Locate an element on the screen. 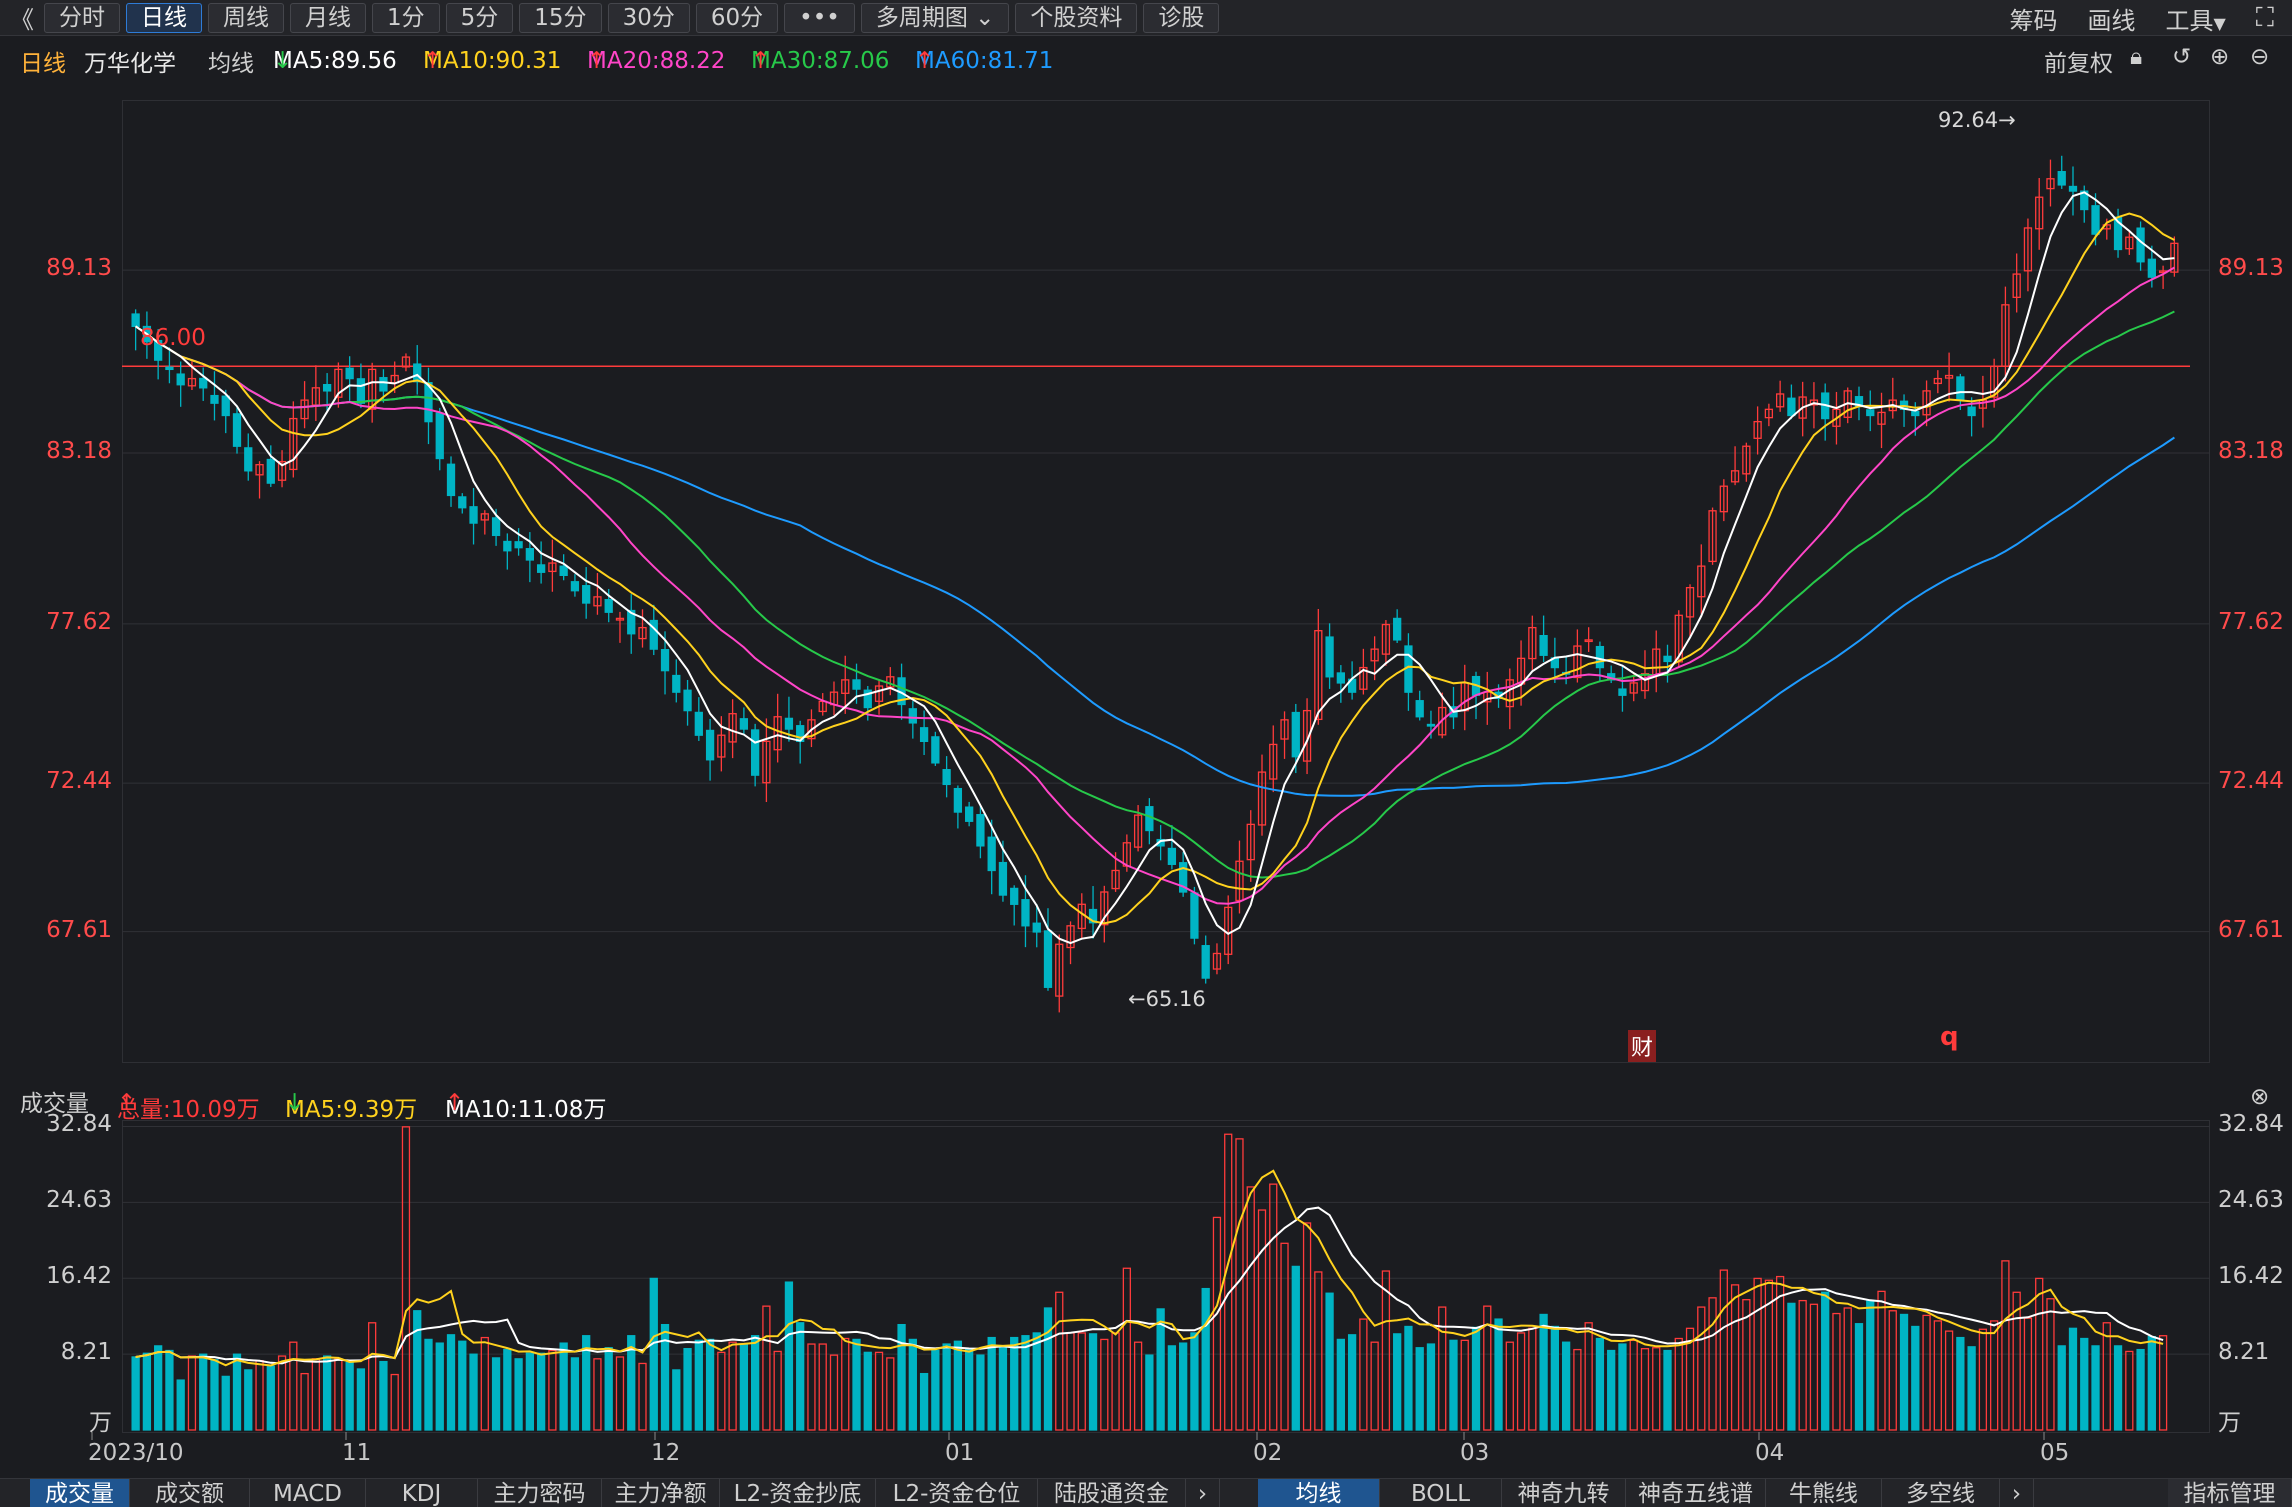 This screenshot has height=1507, width=2292. period-tab-30min: 30分 is located at coordinates (648, 17).